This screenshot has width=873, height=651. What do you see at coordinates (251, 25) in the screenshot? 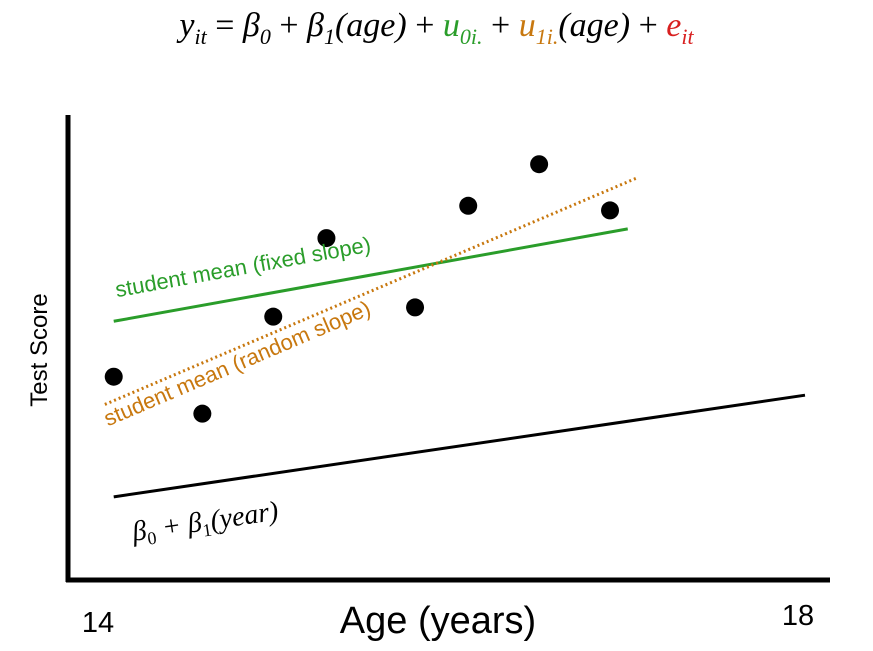
I see `eq-beta0: β` at bounding box center [251, 25].